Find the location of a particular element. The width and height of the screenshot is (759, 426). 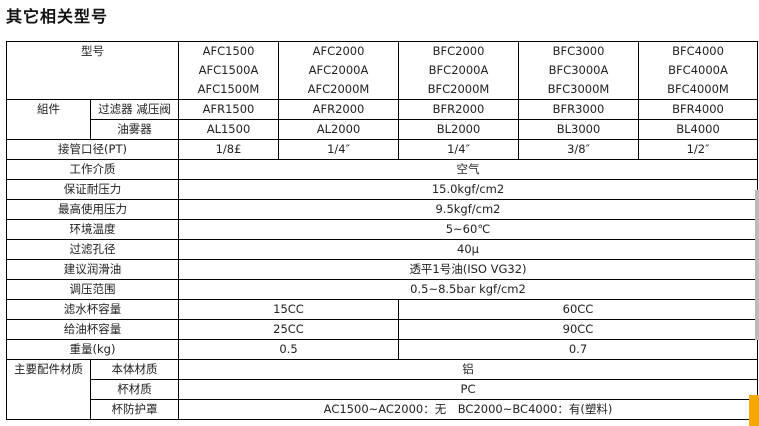

table-row-lubricator: 油雾器 AL1500 AL2000 BL2000 BL3000 BL4000 is located at coordinates (382, 129).